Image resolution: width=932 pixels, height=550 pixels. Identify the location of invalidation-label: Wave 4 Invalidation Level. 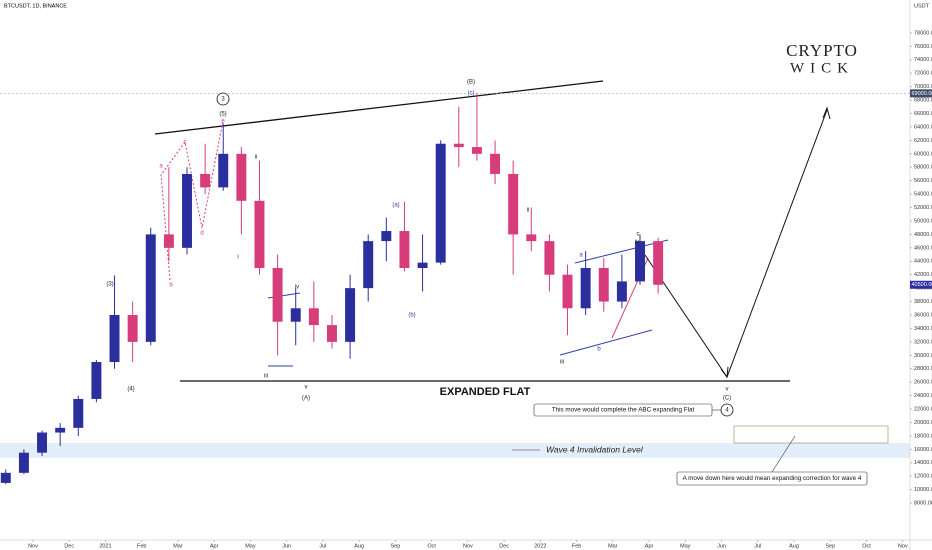
(595, 449).